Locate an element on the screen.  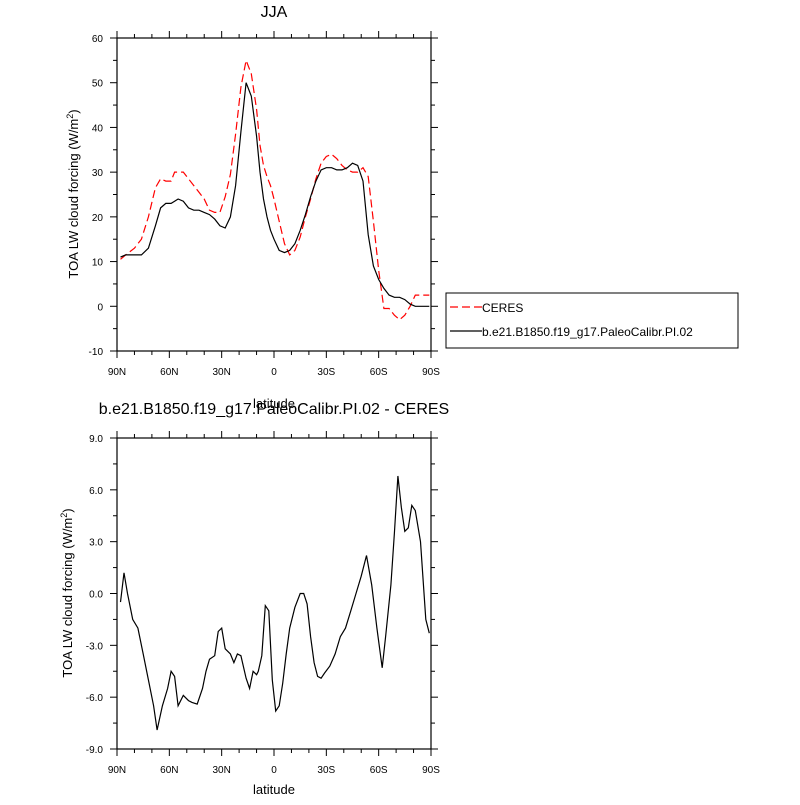
chart-title: JJA is located at coordinates (274, 12).